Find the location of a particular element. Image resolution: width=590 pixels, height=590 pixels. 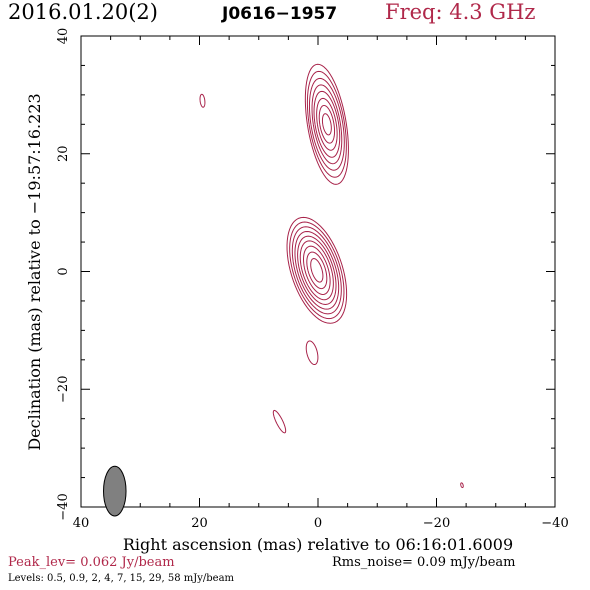

y-tick-label: 40 is located at coordinates (63, 36).